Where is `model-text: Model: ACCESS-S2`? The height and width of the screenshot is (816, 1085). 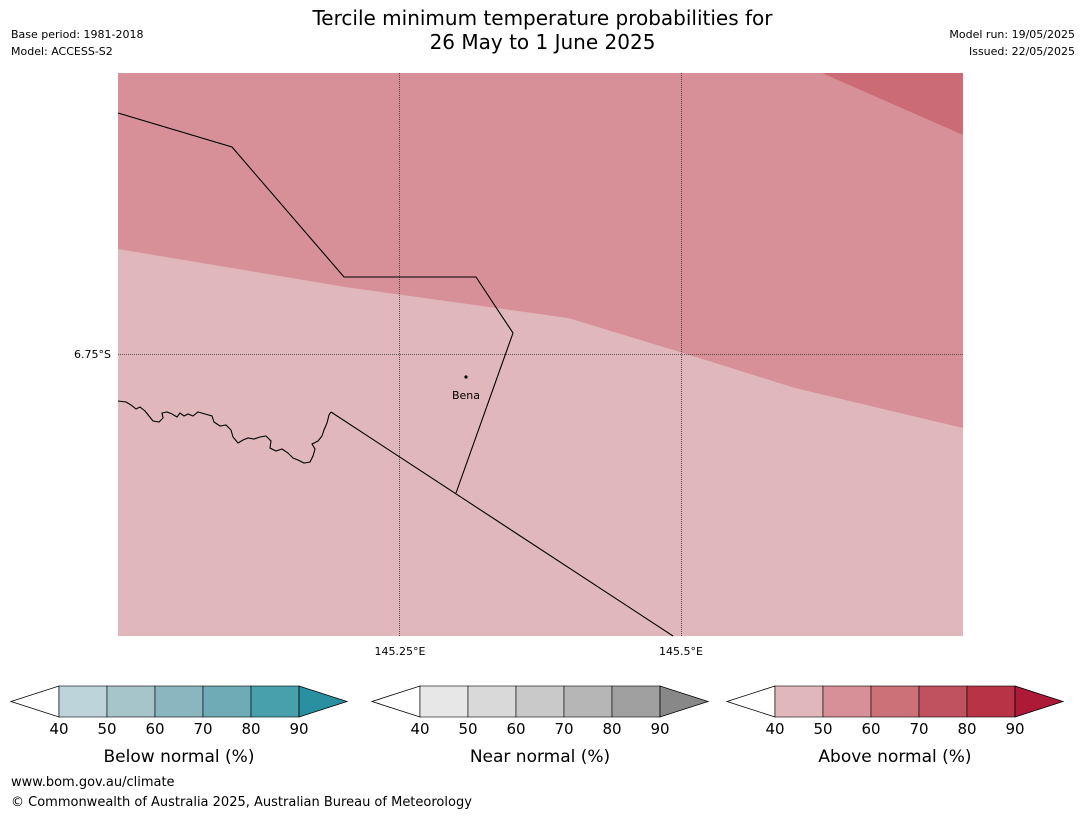
model-text: Model: ACCESS-S2 is located at coordinates (62, 51).